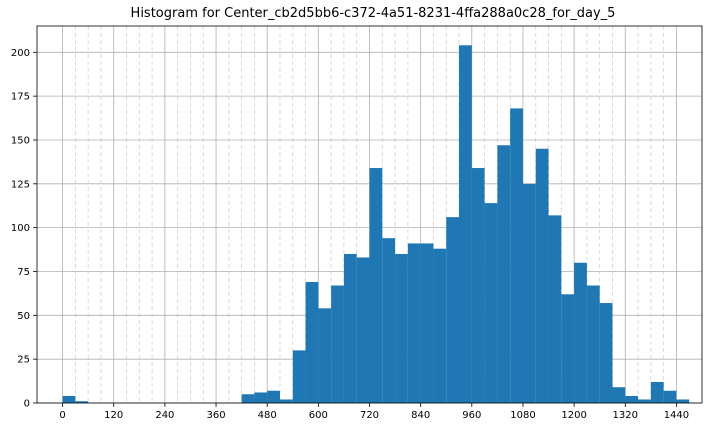 The height and width of the screenshot is (427, 710). What do you see at coordinates (20, 140) in the screenshot?
I see `y-tick-label: 150` at bounding box center [20, 140].